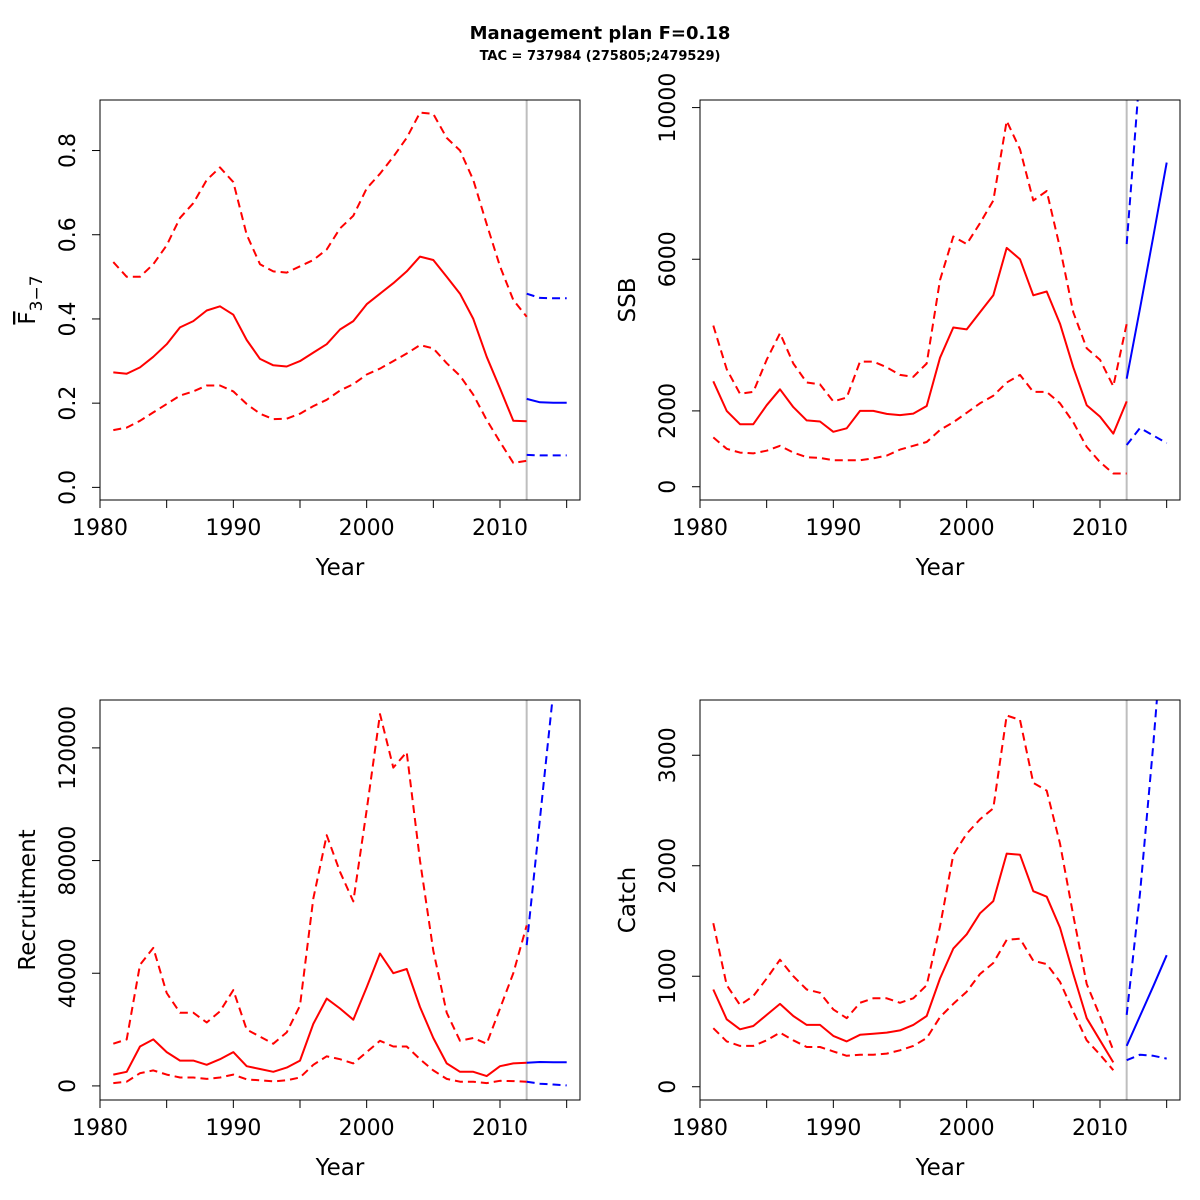  What do you see at coordinates (546, 1062) in the screenshot?
I see `recruitment-forecast-median-line` at bounding box center [546, 1062].